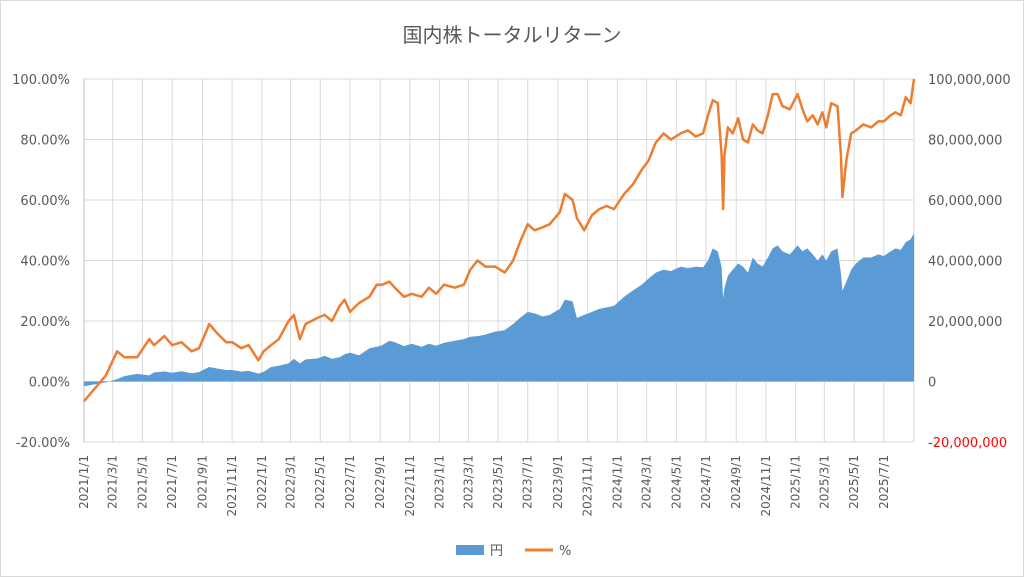  Describe the element at coordinates (558, 482) in the screenshot. I see `x-tick-label: 2023/9/1` at that location.